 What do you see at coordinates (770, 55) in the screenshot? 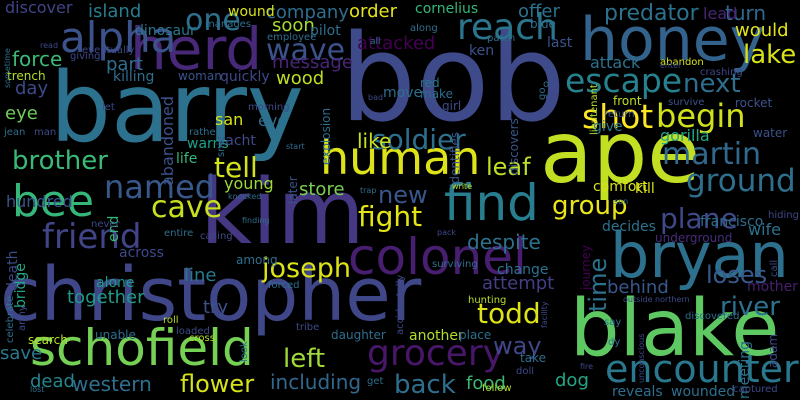
I see `cloud-word: lake` at bounding box center [770, 55].